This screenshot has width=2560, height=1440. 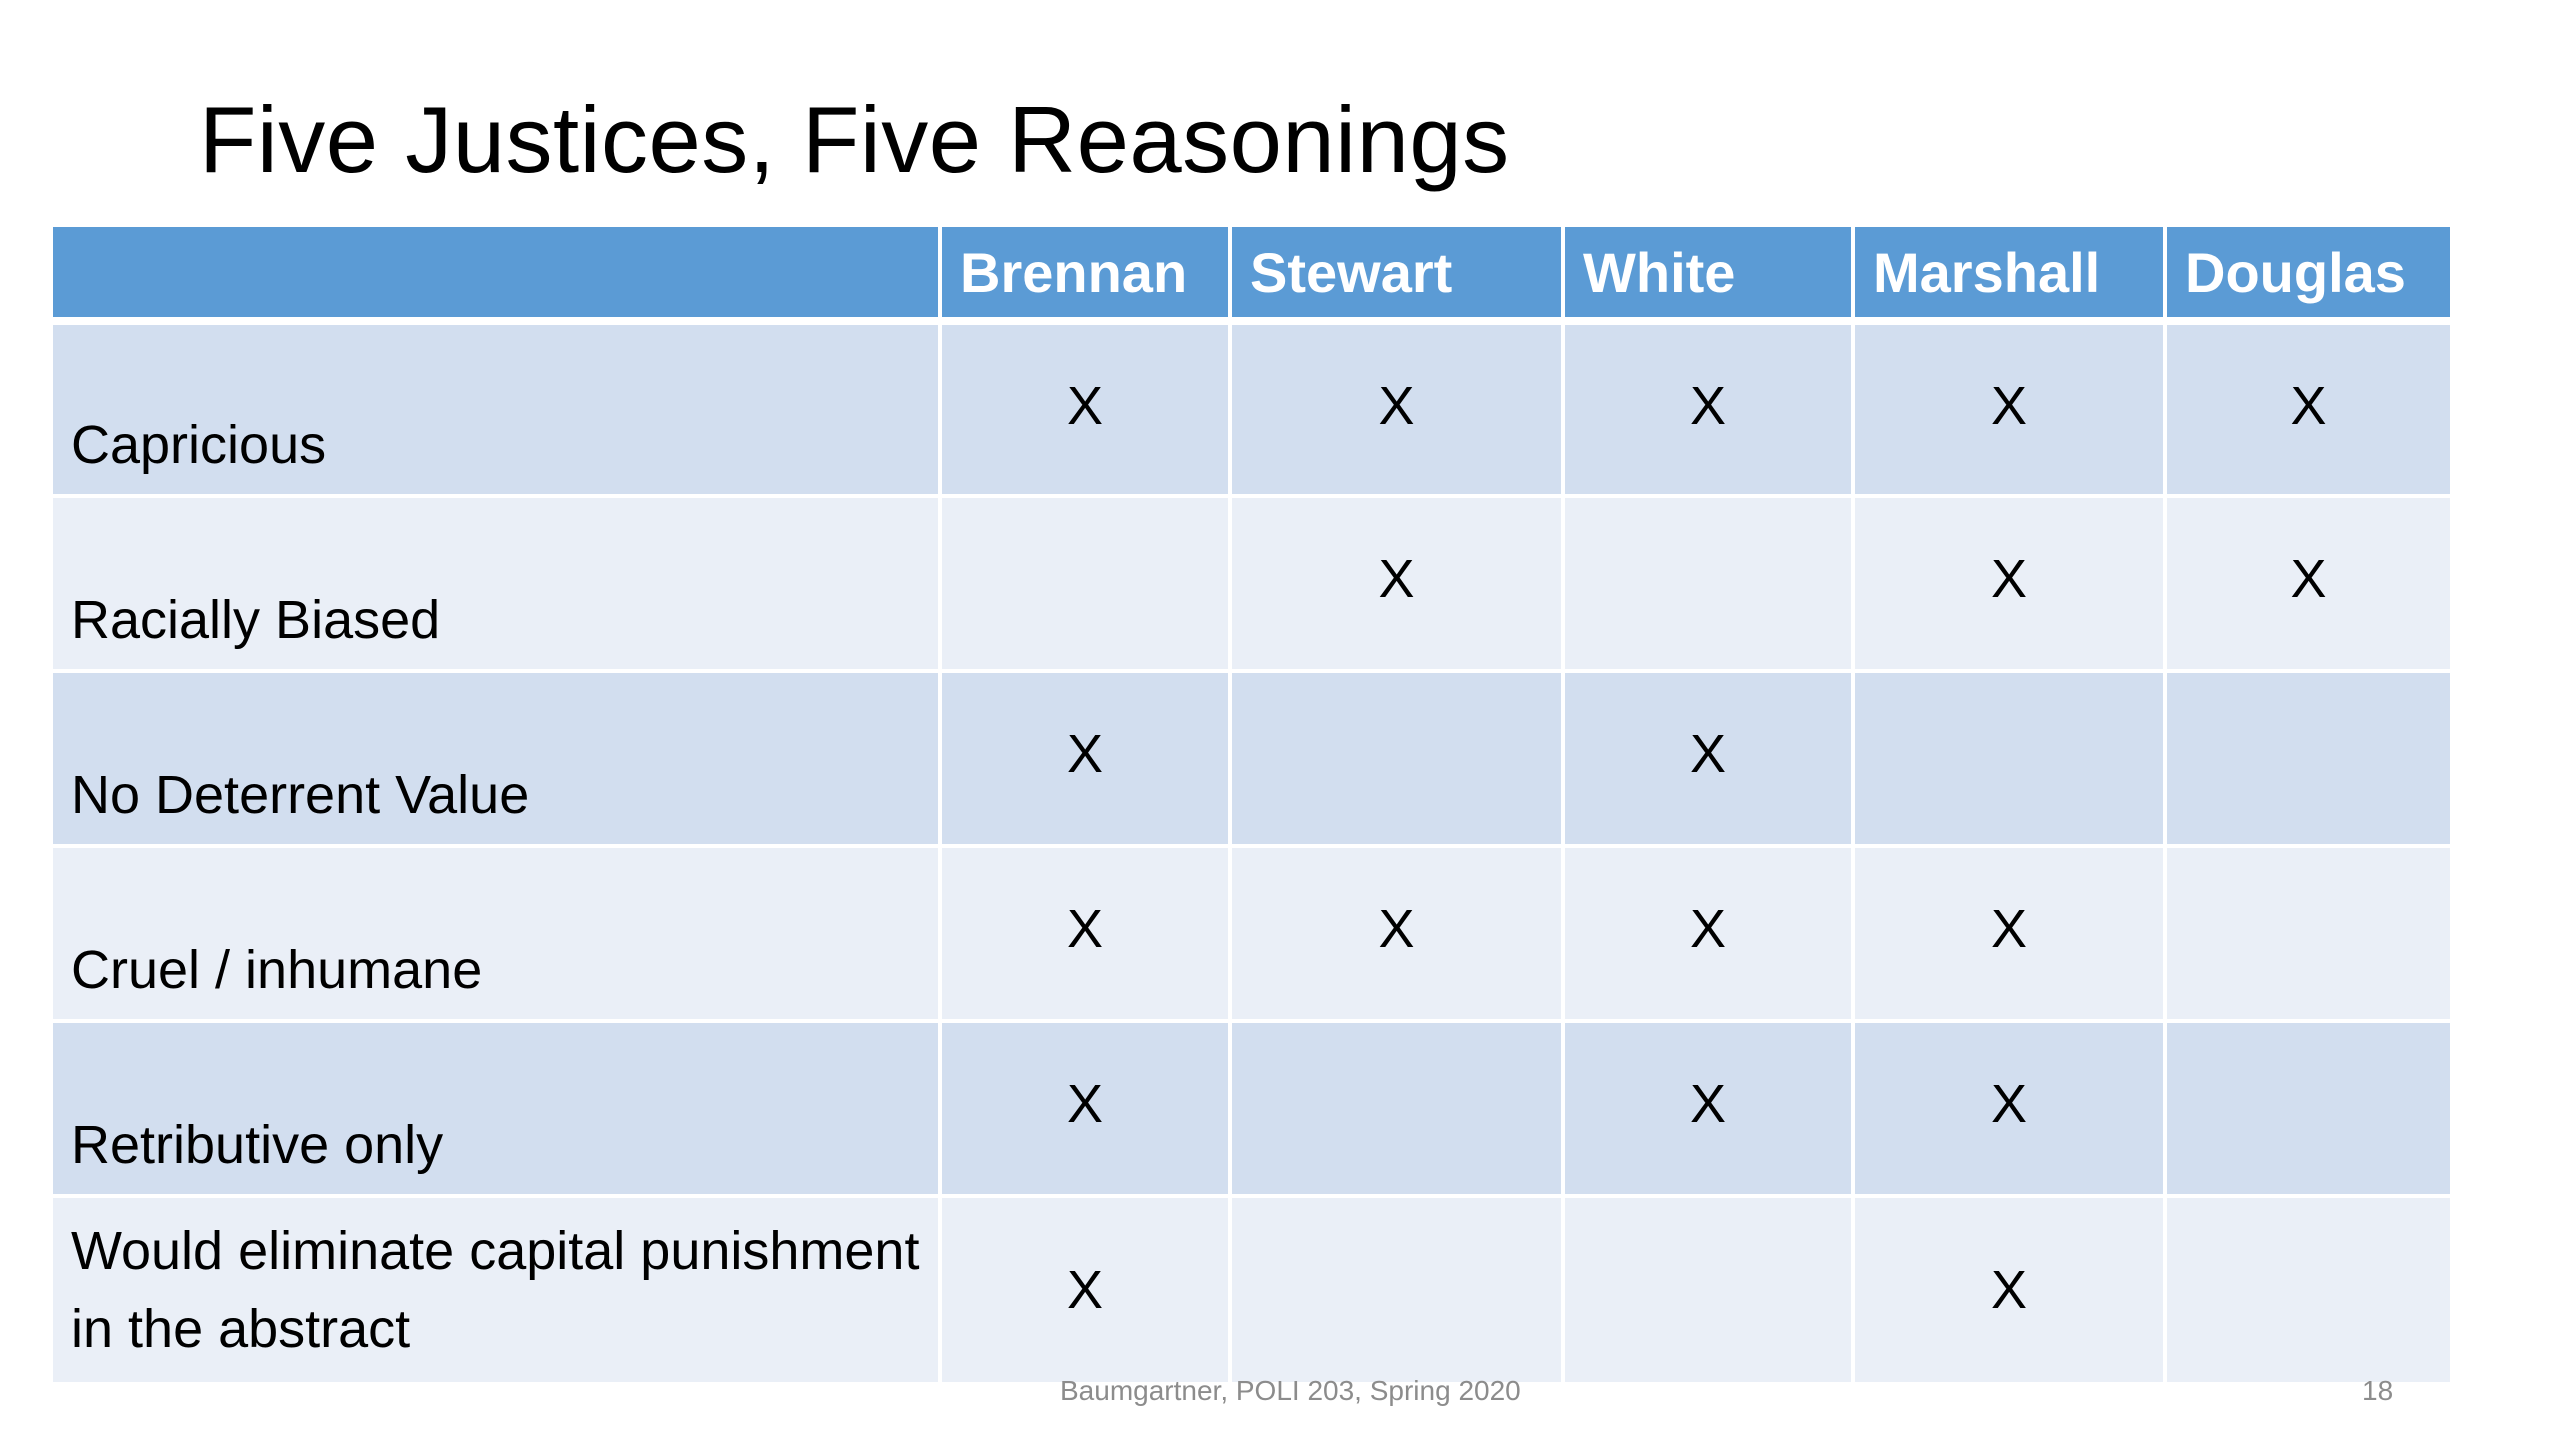 I want to click on slide-footer: Baumgartner, POLI 203, Spring 2020, so click(x=1290, y=1390).